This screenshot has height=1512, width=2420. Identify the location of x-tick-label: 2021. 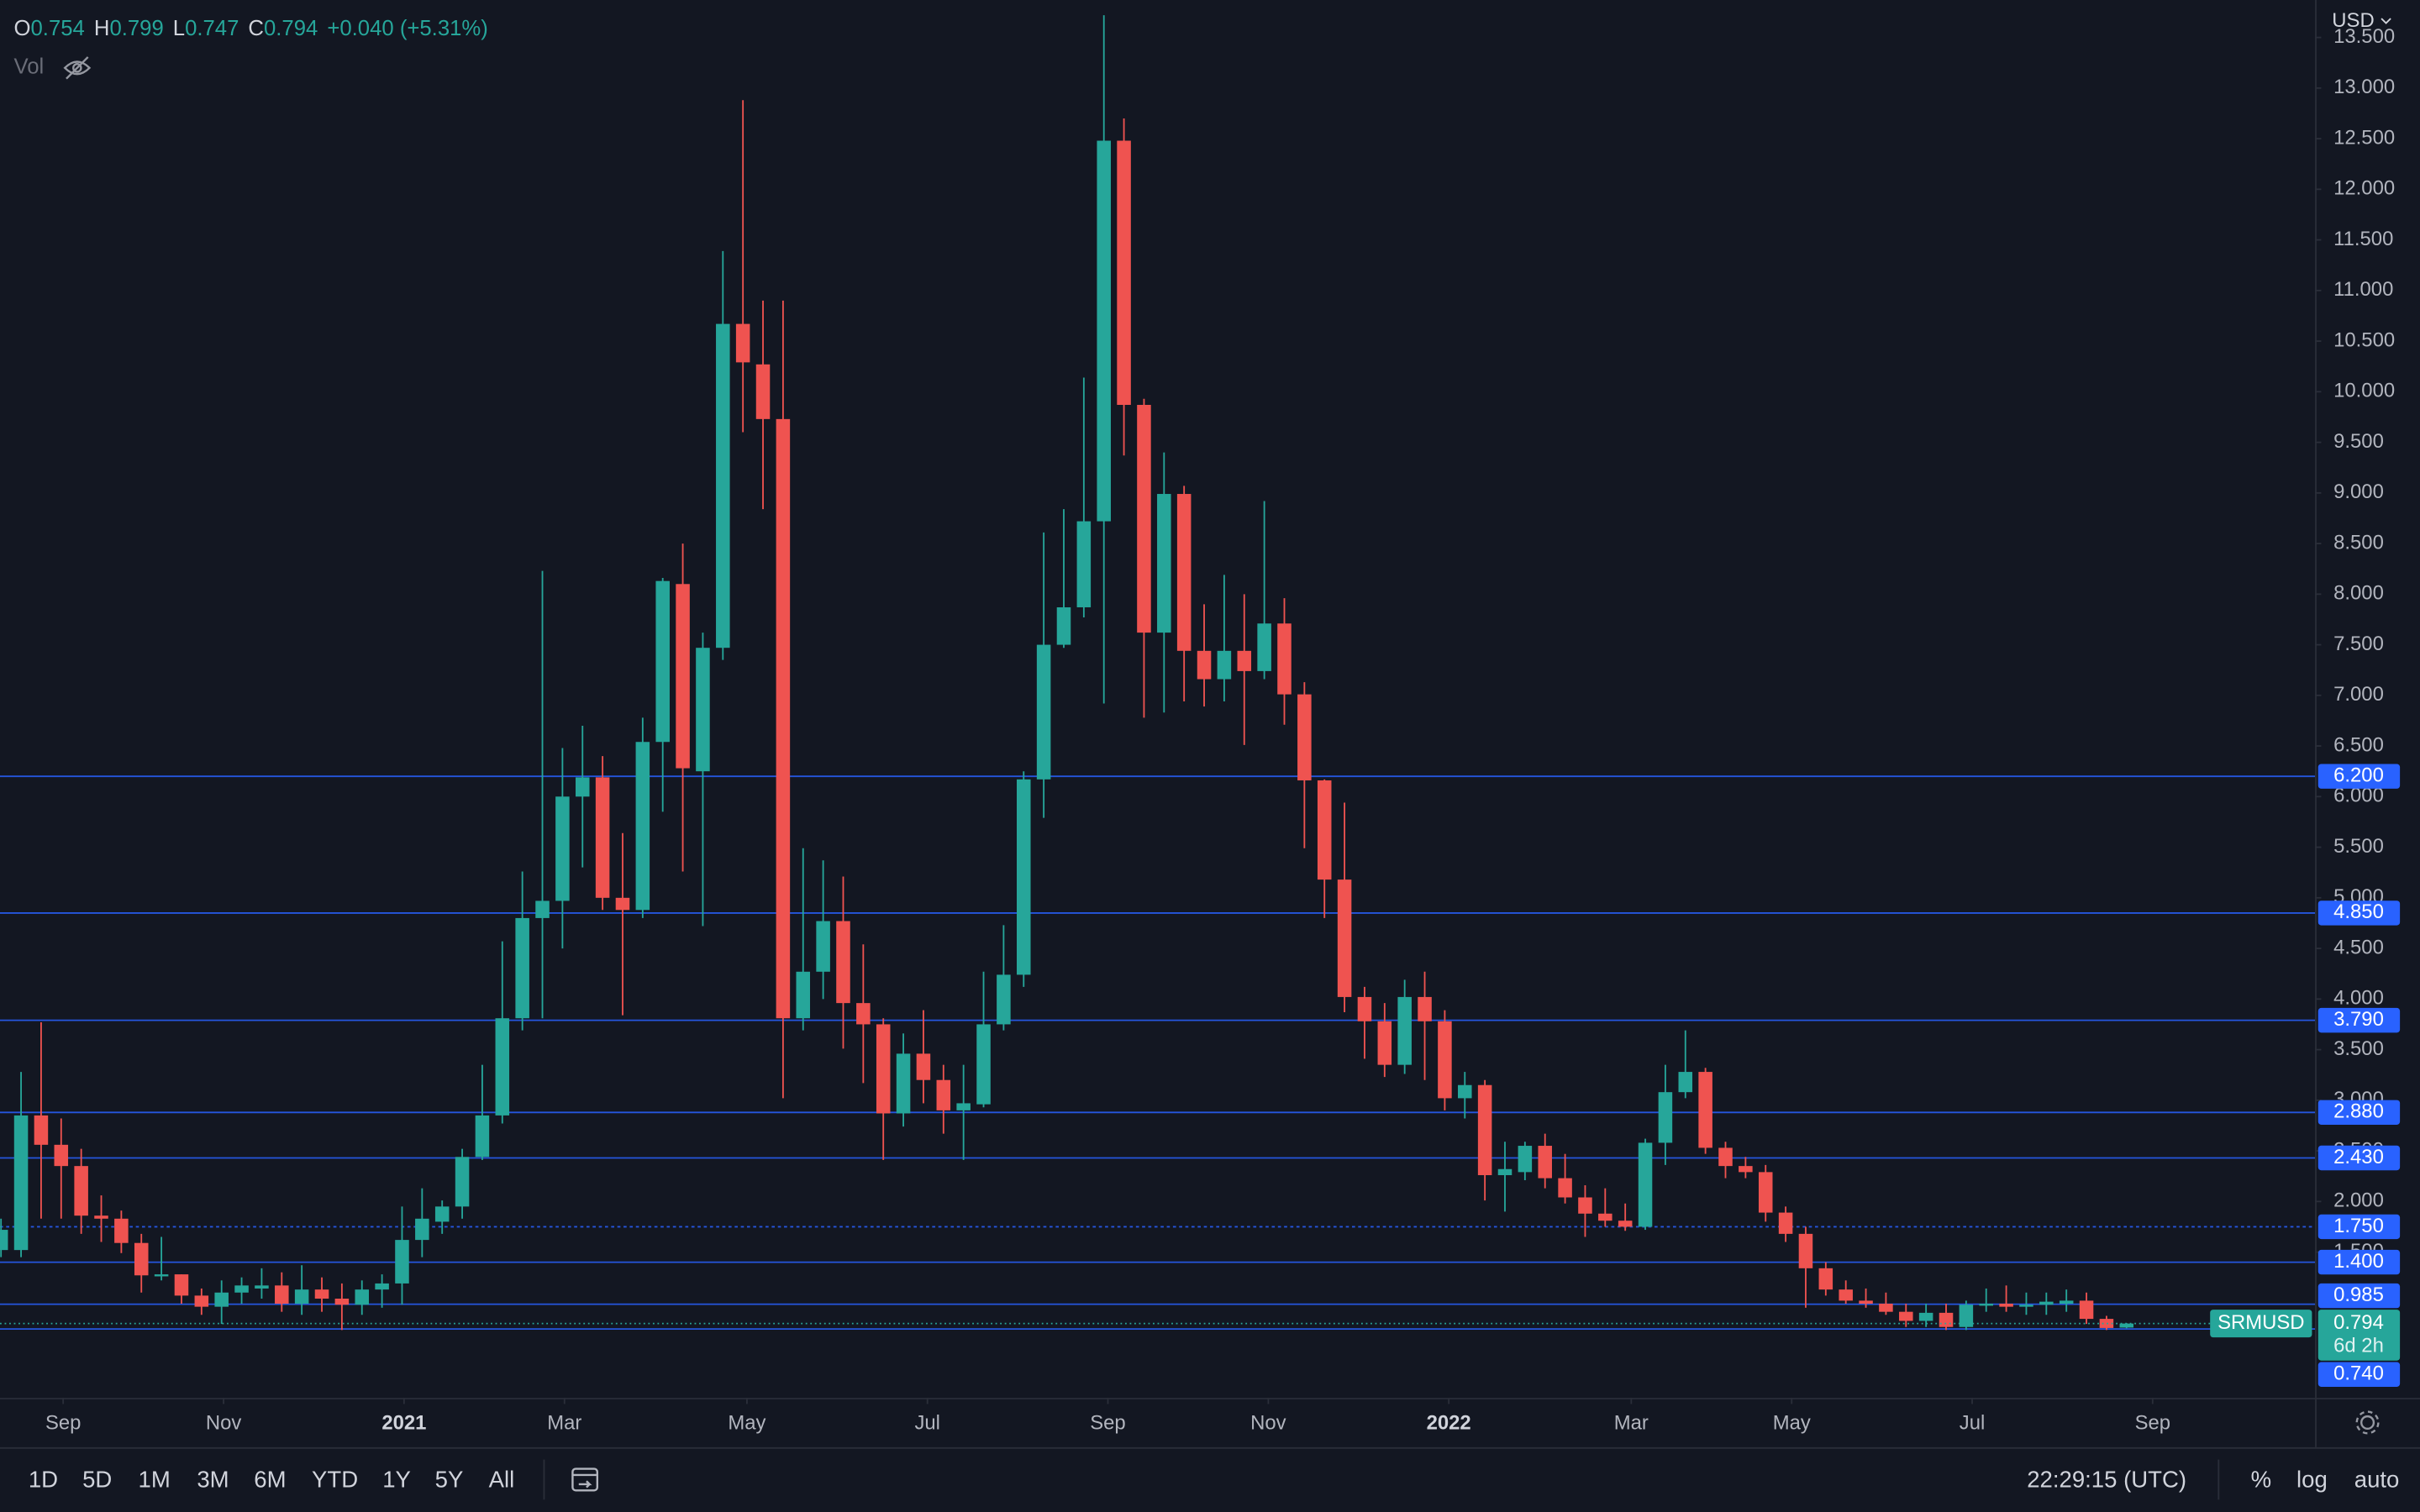
(404, 1423).